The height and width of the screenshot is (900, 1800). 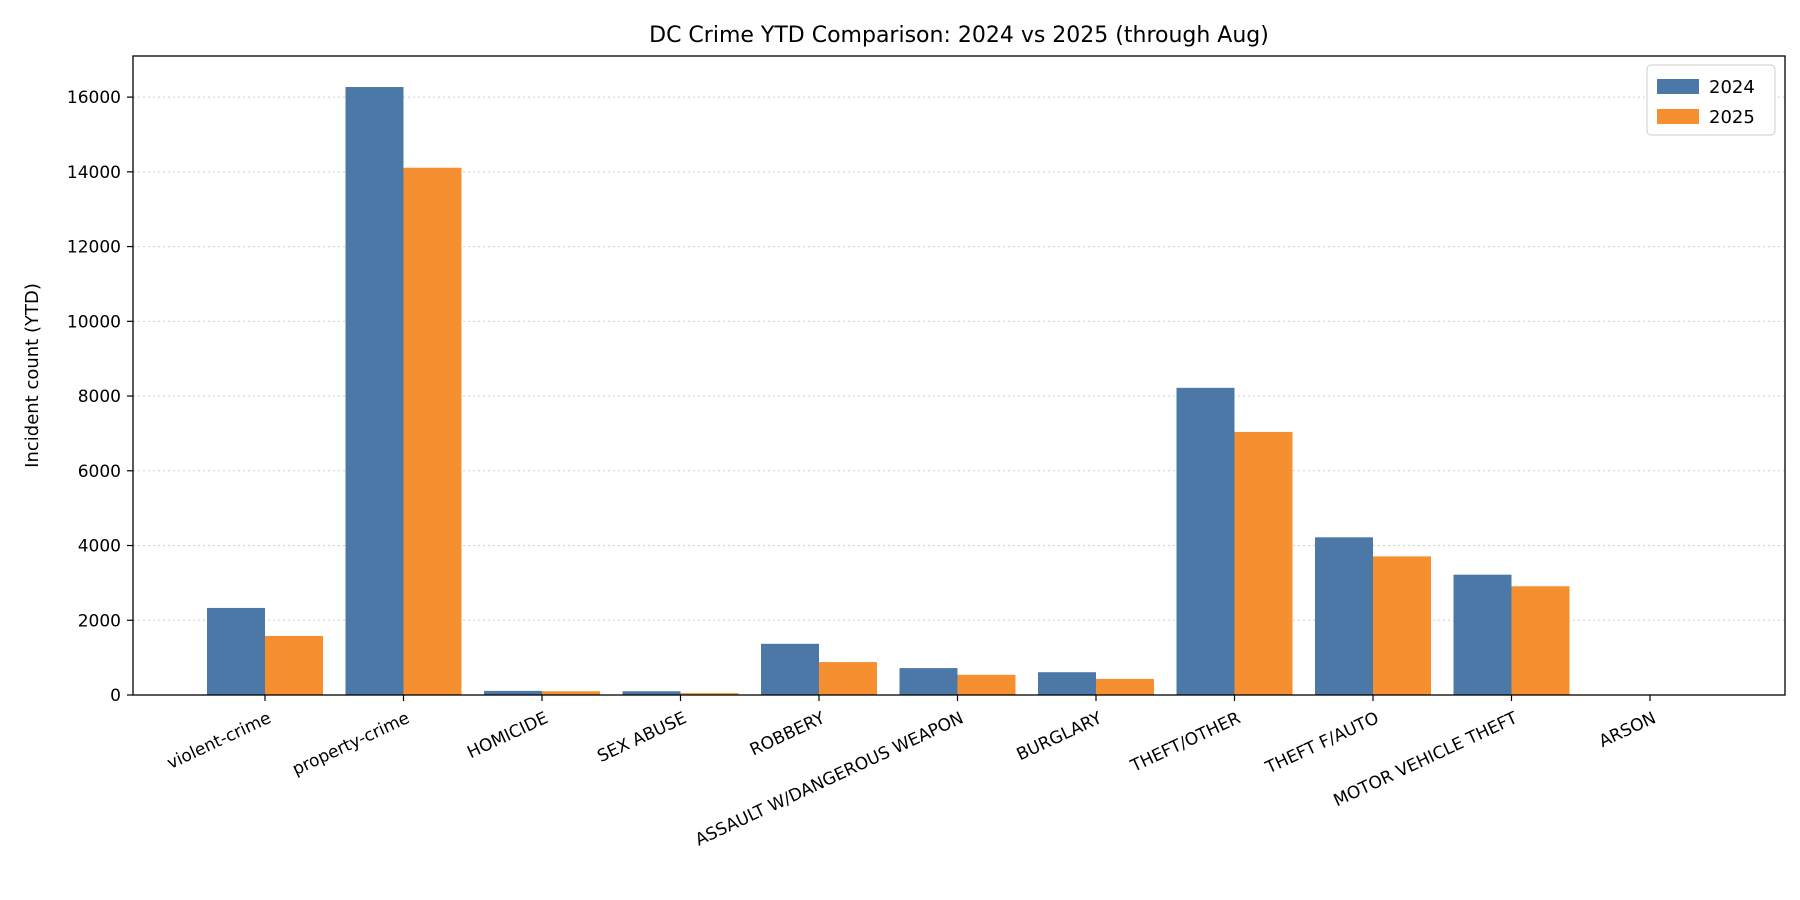 I want to click on y-tick-label: 8000, so click(x=99, y=397).